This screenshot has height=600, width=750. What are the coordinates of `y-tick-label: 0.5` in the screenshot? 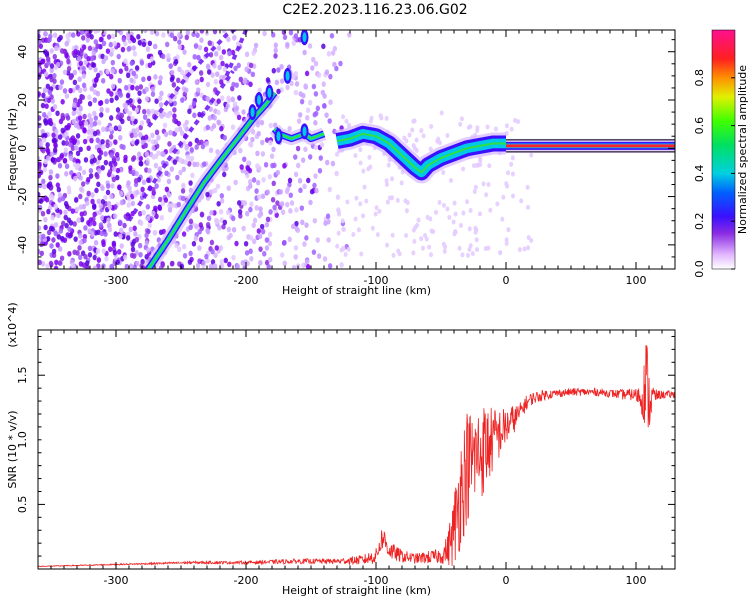 It's located at (22, 505).